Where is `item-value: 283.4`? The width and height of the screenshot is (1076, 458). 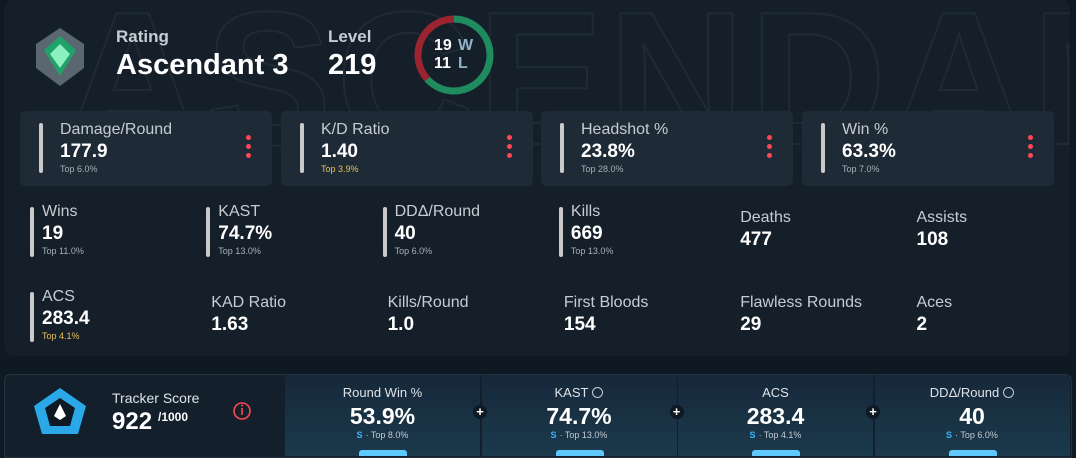 item-value: 283.4 is located at coordinates (775, 416).